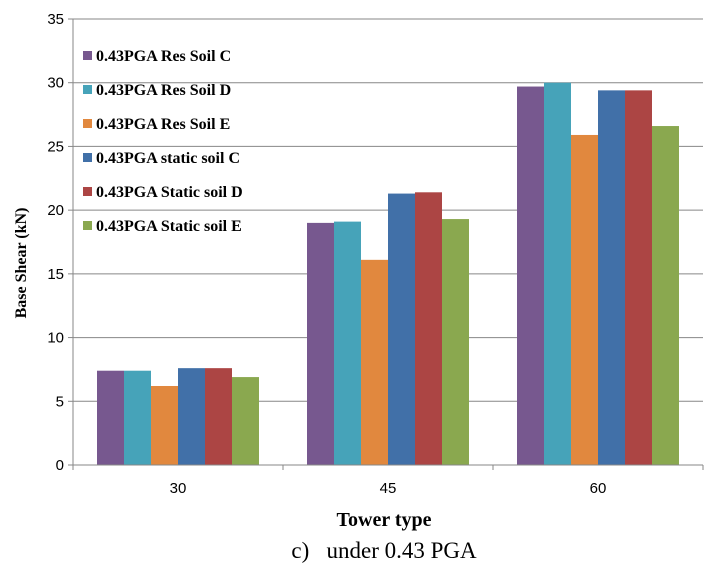  Describe the element at coordinates (55, 83) in the screenshot. I see `y-tick-label: 30` at that location.